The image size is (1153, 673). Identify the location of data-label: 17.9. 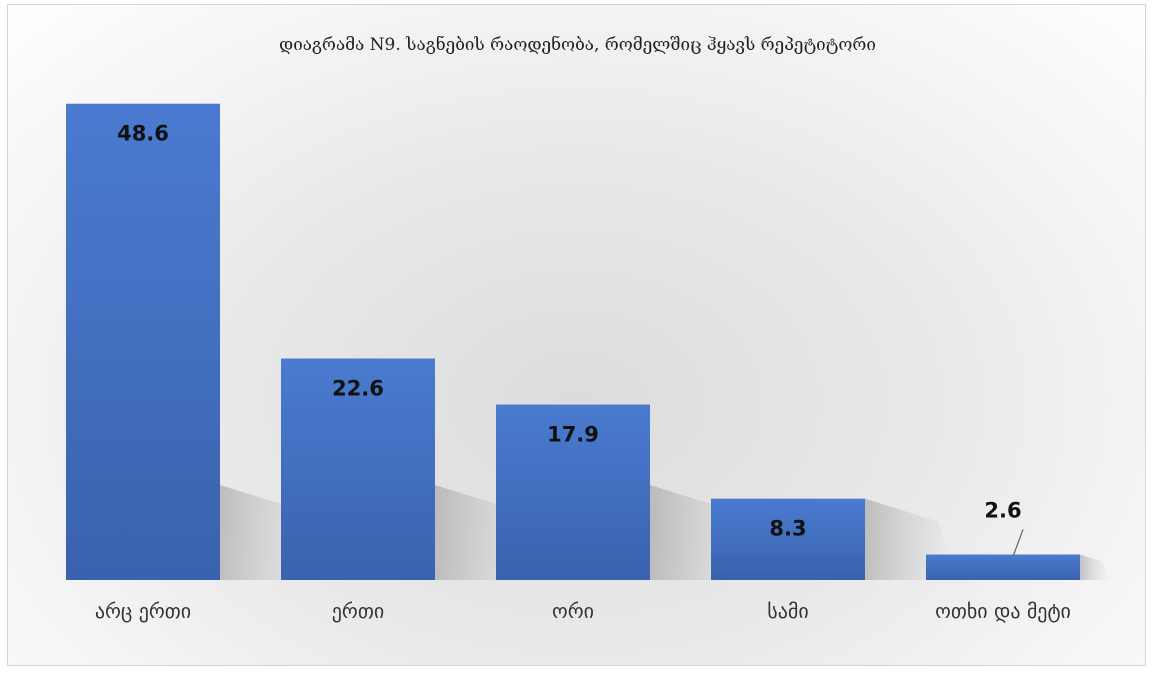
(573, 435).